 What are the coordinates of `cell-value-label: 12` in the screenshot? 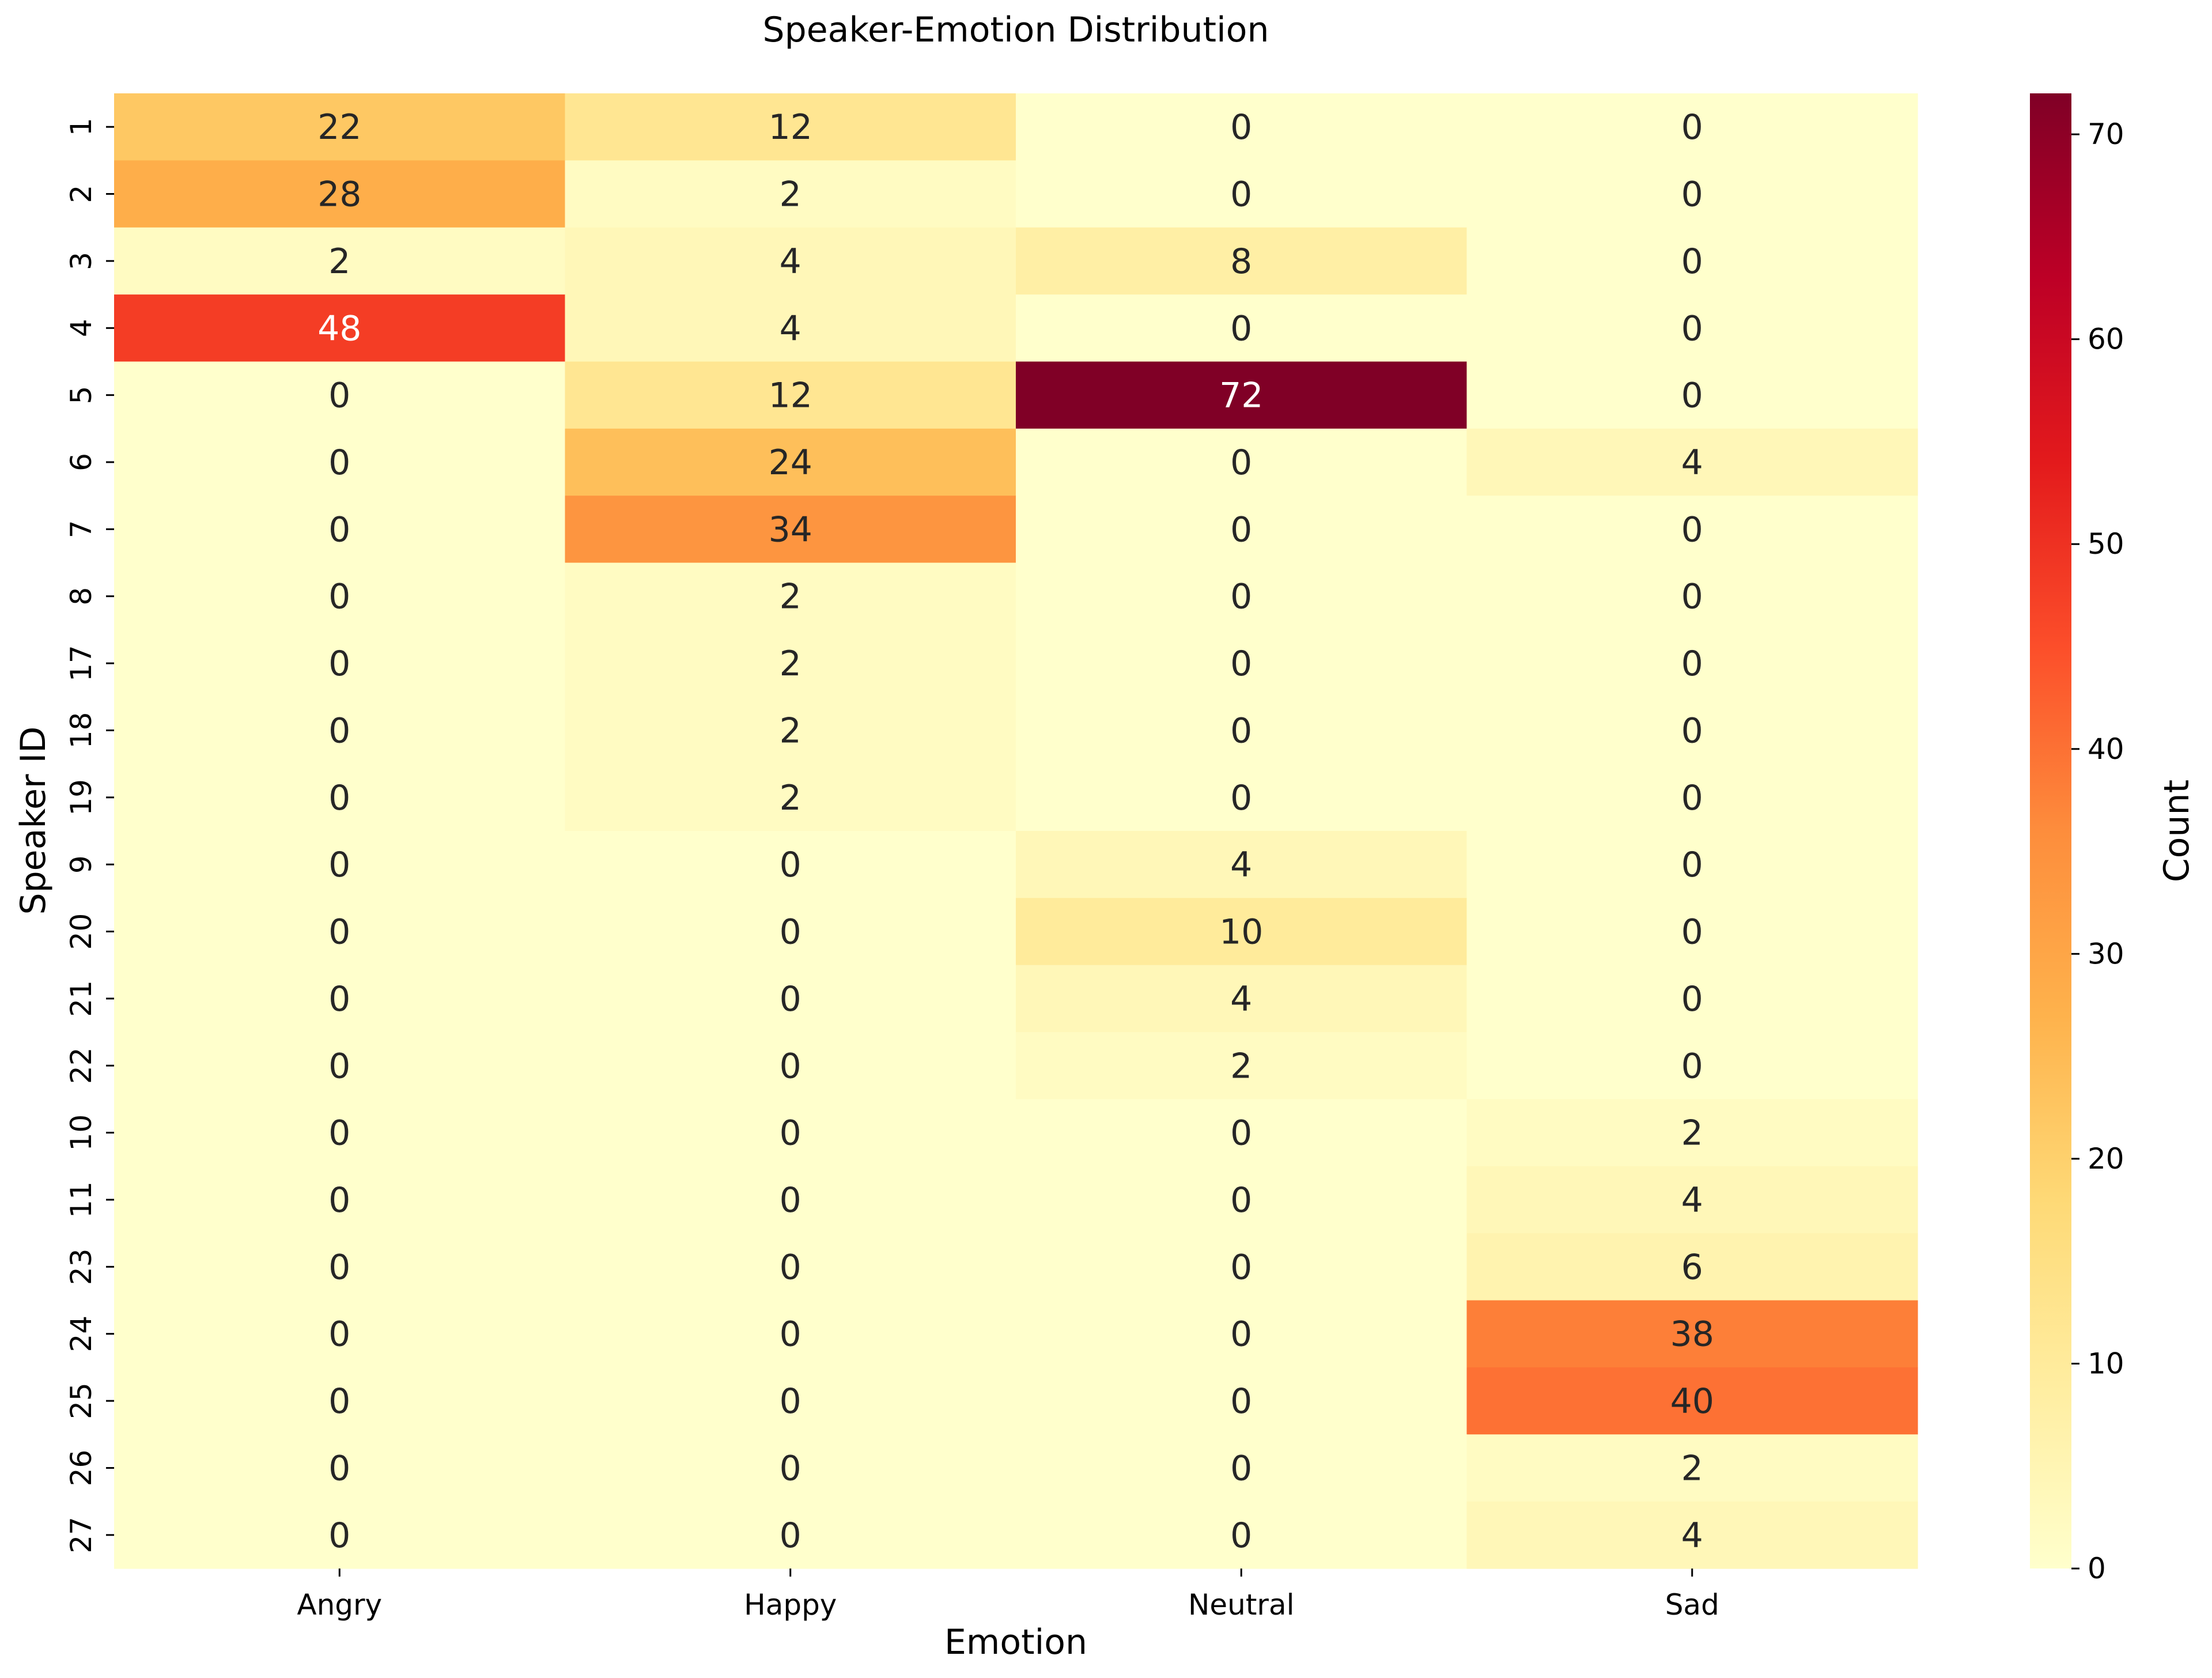 It's located at (790, 396).